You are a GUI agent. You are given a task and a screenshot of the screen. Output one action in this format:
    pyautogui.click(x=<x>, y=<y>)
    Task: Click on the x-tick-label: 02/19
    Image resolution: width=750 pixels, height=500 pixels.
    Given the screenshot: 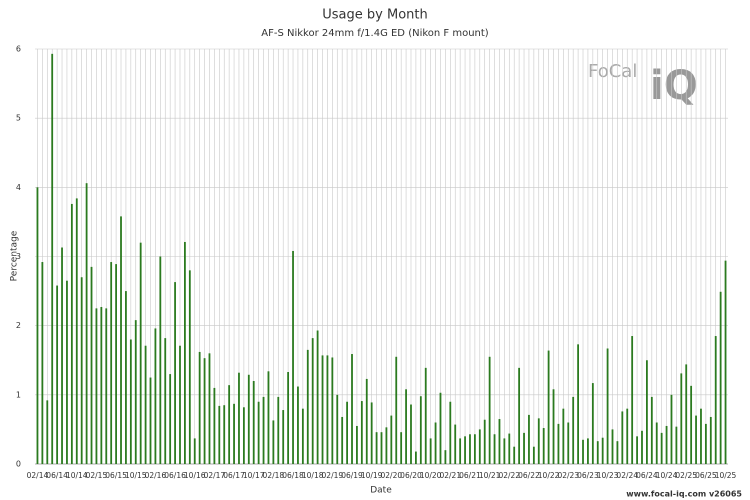 What is the action you would take?
    pyautogui.click(x=333, y=475)
    